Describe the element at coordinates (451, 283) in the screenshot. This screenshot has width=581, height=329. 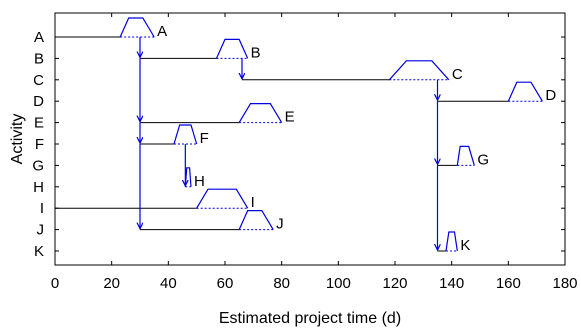
I see `x-tick-label: 140` at that location.